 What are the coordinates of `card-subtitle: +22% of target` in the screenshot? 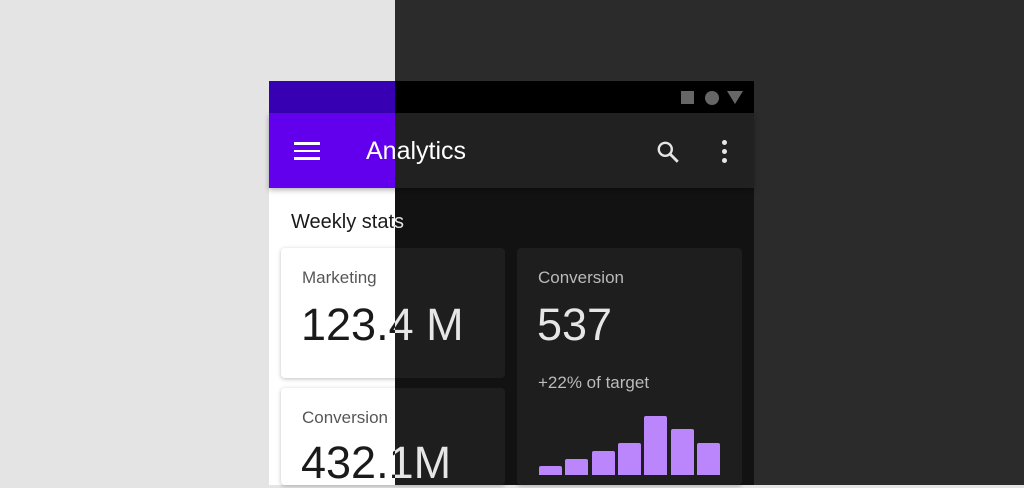 It's located at (594, 382).